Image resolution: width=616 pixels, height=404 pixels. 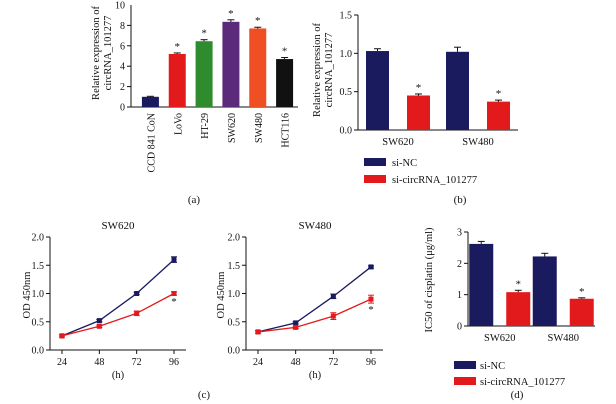 I want to click on panel-c2-xtick-label: 24, so click(x=258, y=362).